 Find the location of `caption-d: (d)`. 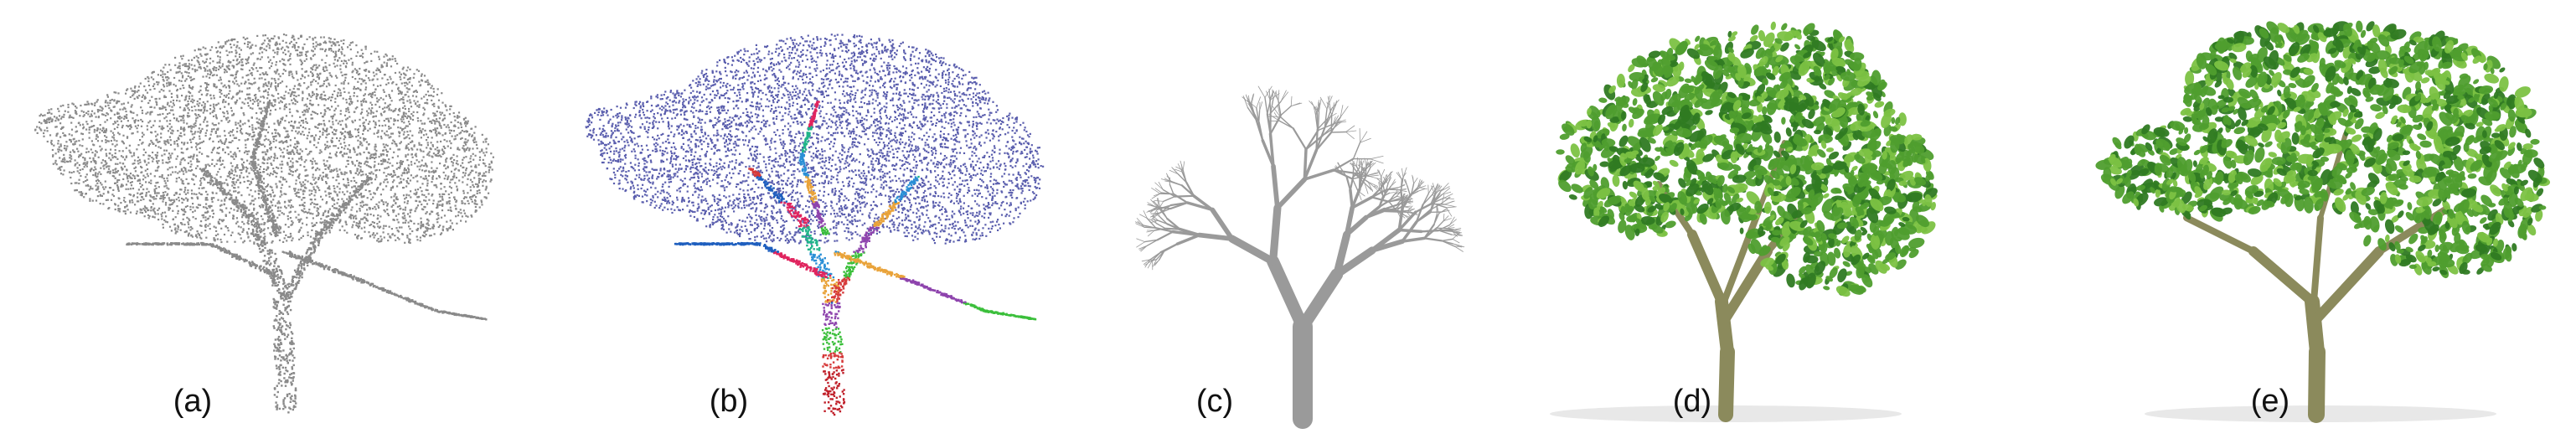

caption-d: (d) is located at coordinates (1692, 402).